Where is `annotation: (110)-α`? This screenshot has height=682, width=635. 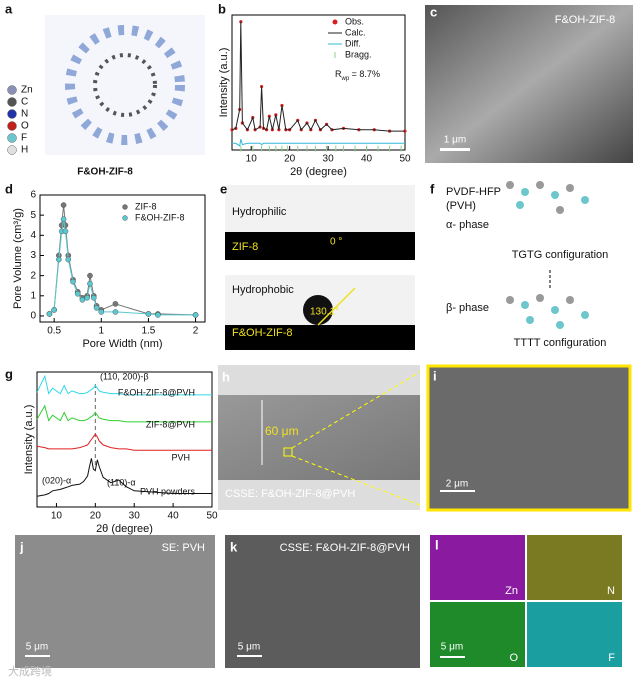 annotation: (110)-α is located at coordinates (121, 482).